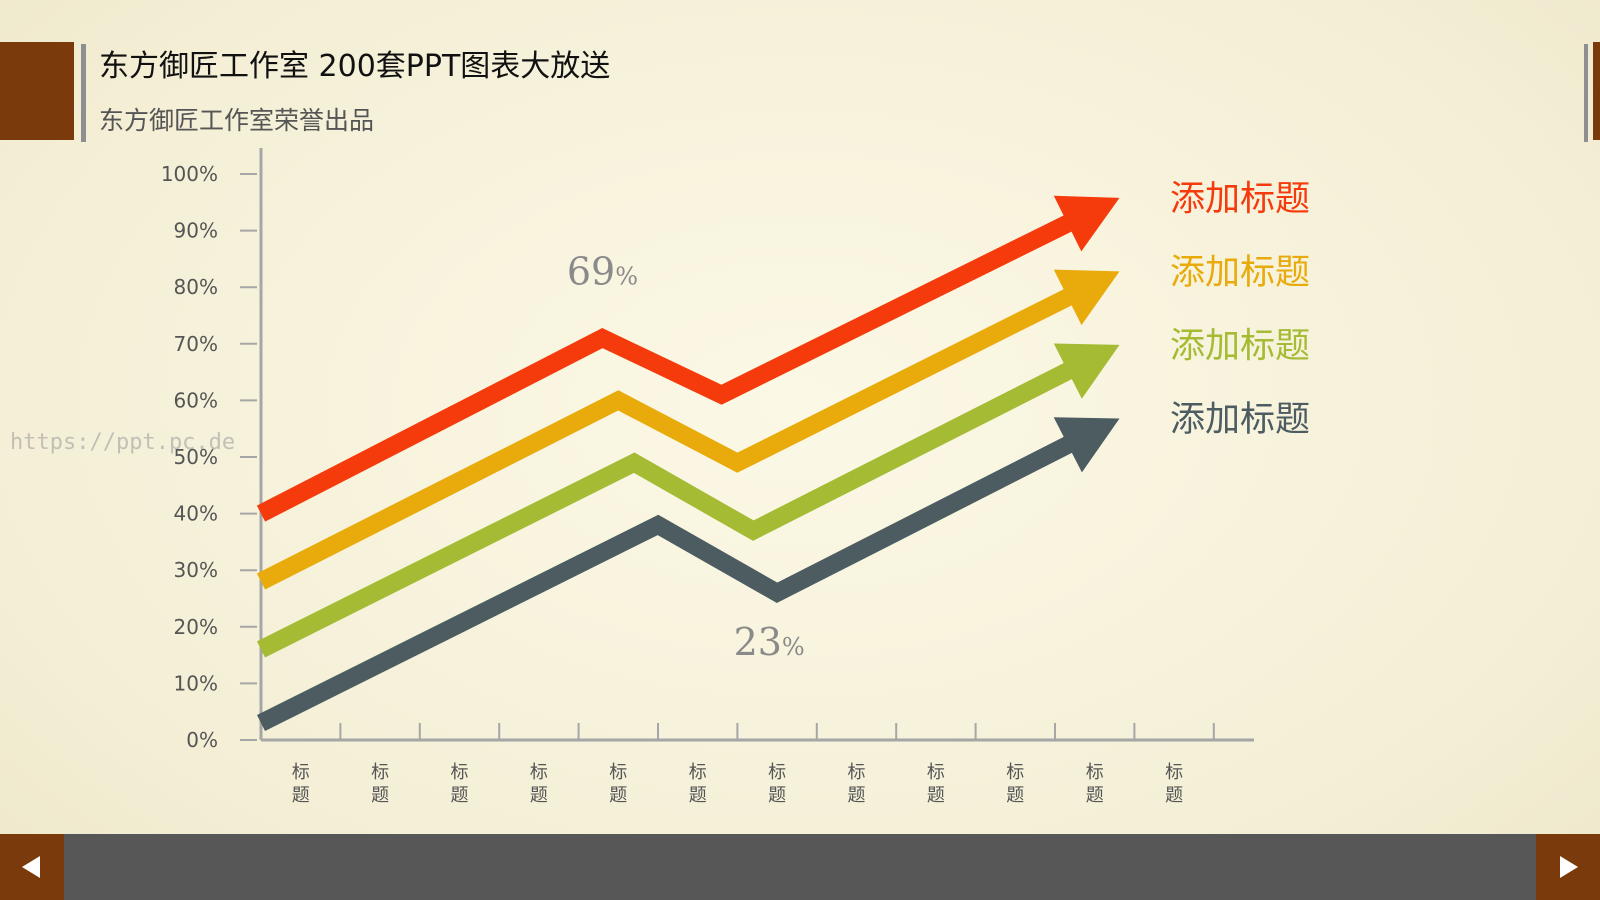 The width and height of the screenshot is (1600, 900). What do you see at coordinates (196, 570) in the screenshot?
I see `y-tick-label: 30%` at bounding box center [196, 570].